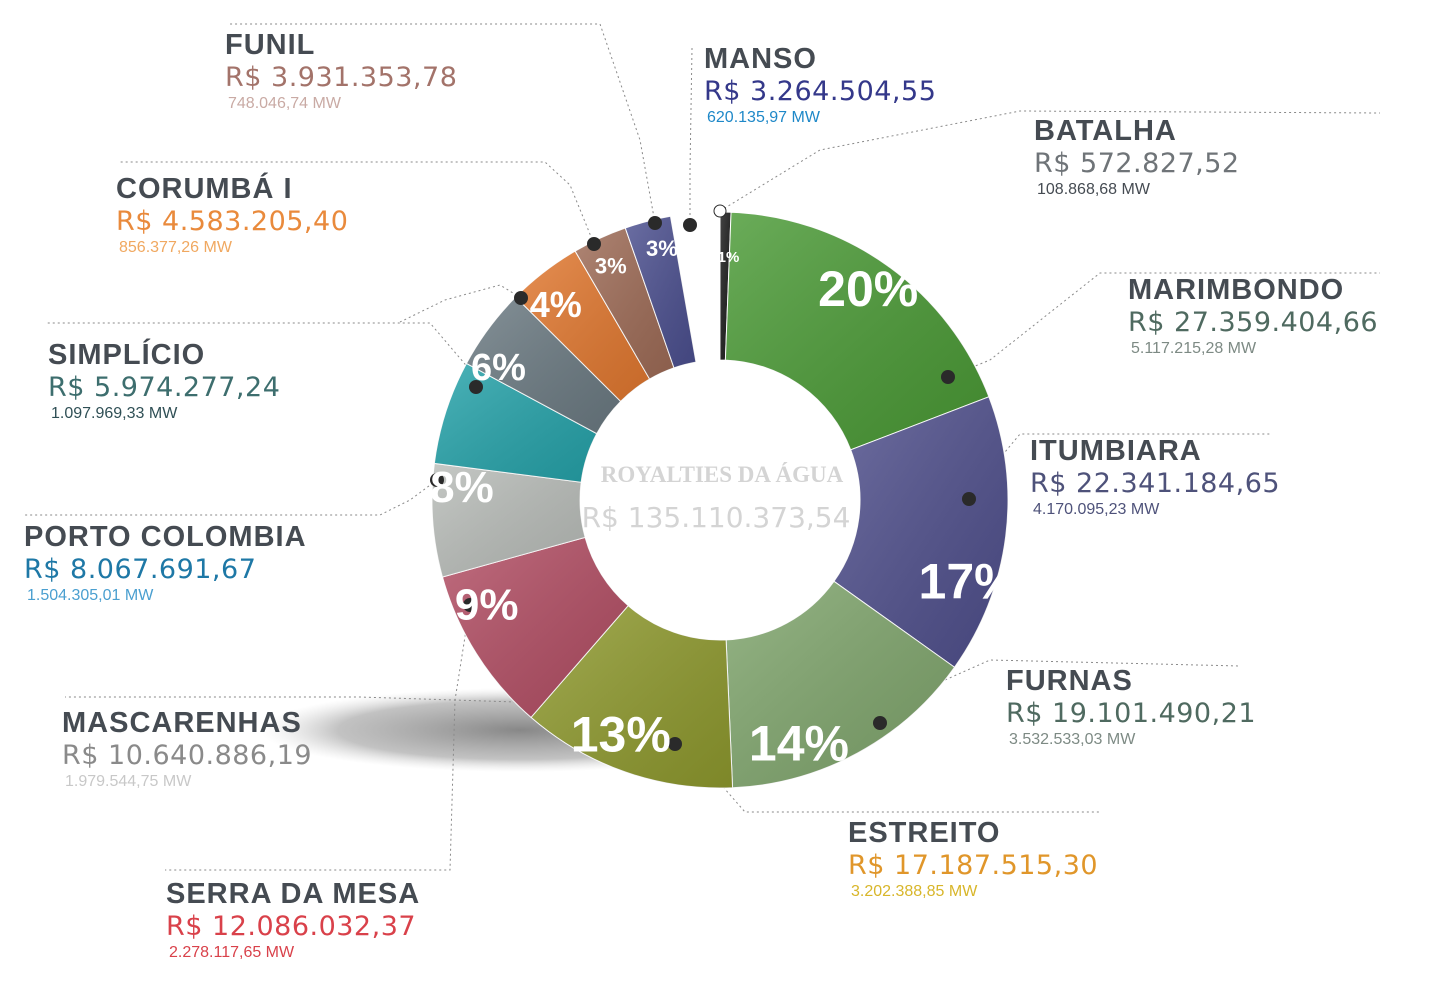  What do you see at coordinates (182, 723) in the screenshot?
I see `plant-name: MASCARENHAS` at bounding box center [182, 723].